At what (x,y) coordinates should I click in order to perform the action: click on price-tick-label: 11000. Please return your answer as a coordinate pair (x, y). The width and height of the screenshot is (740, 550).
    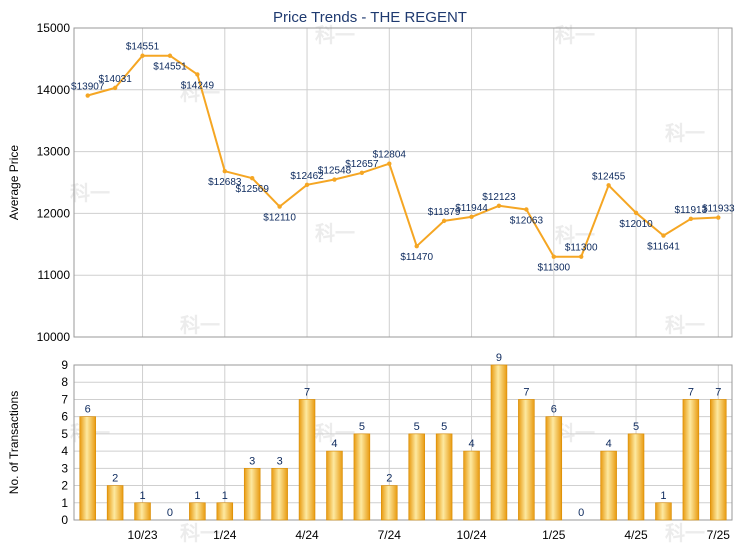
    Looking at the image, I should click on (54, 275).